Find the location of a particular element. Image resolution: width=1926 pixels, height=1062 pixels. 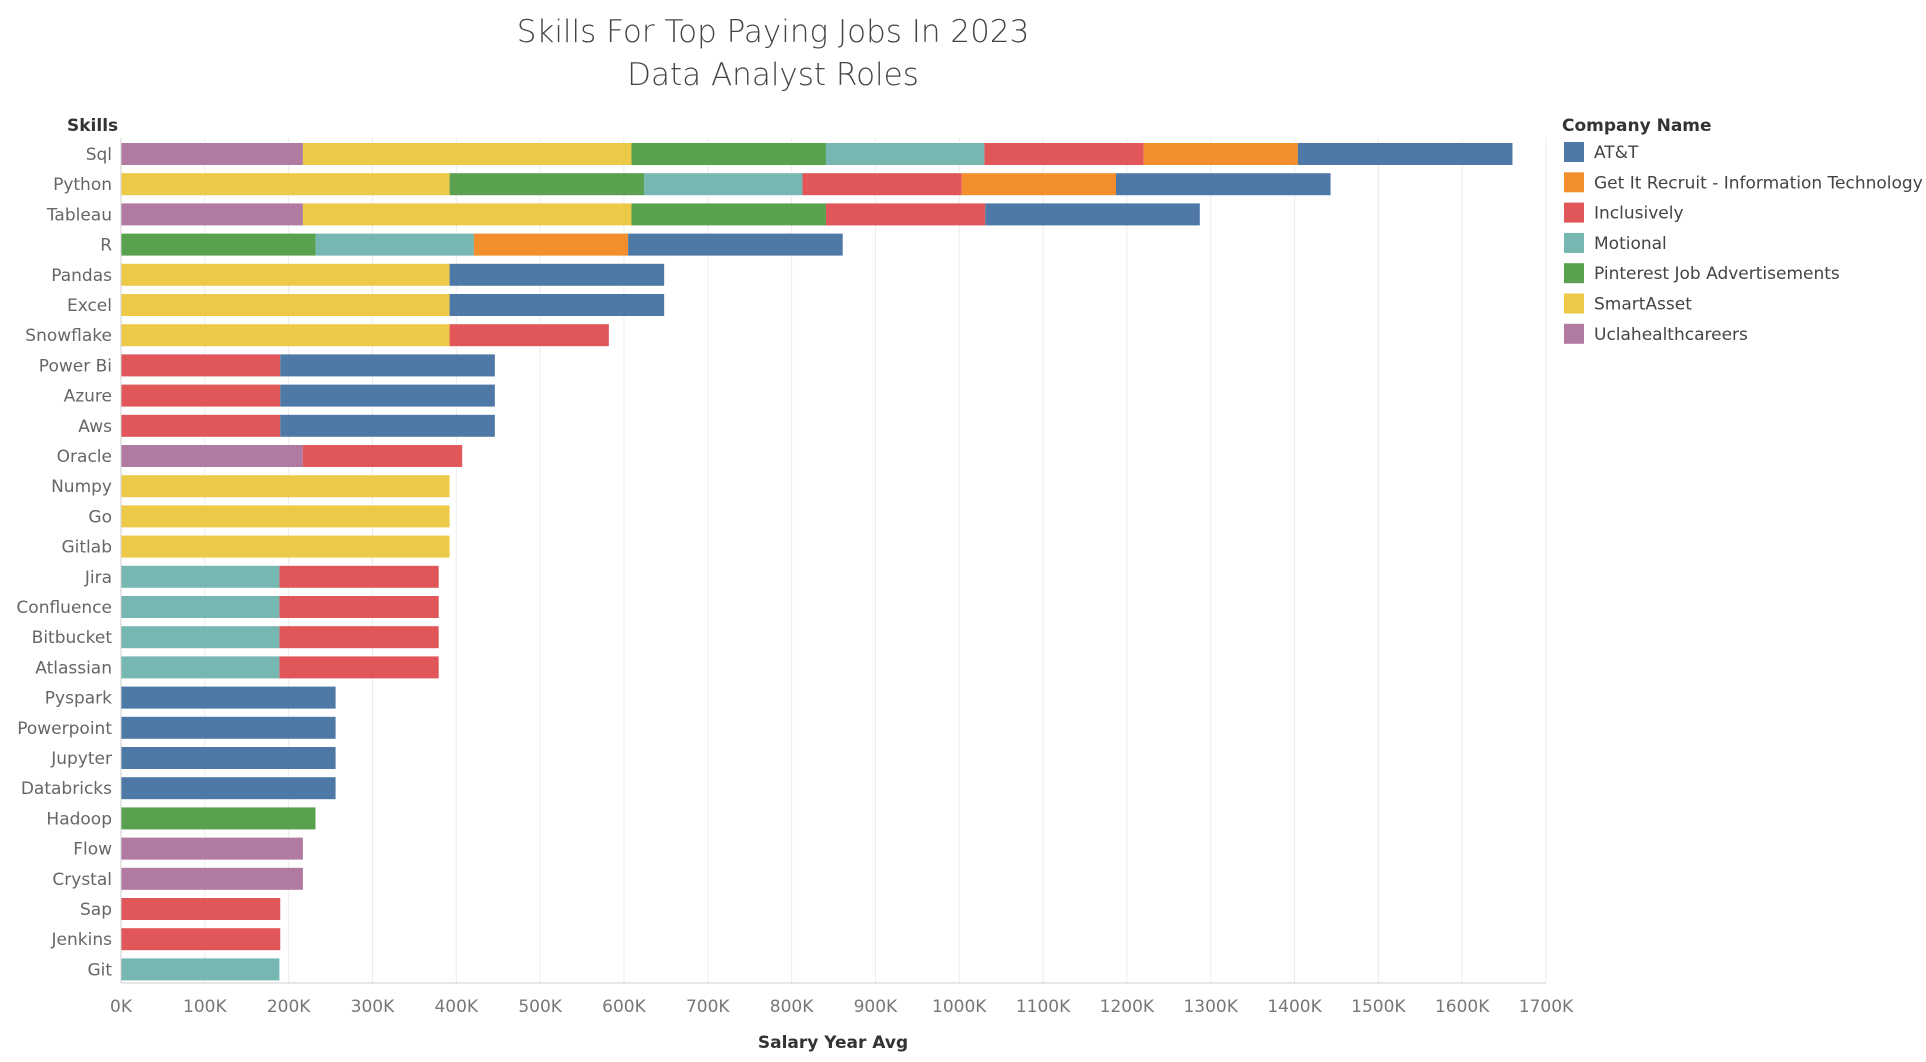

y-tick-label: Gitlab is located at coordinates (87, 548).